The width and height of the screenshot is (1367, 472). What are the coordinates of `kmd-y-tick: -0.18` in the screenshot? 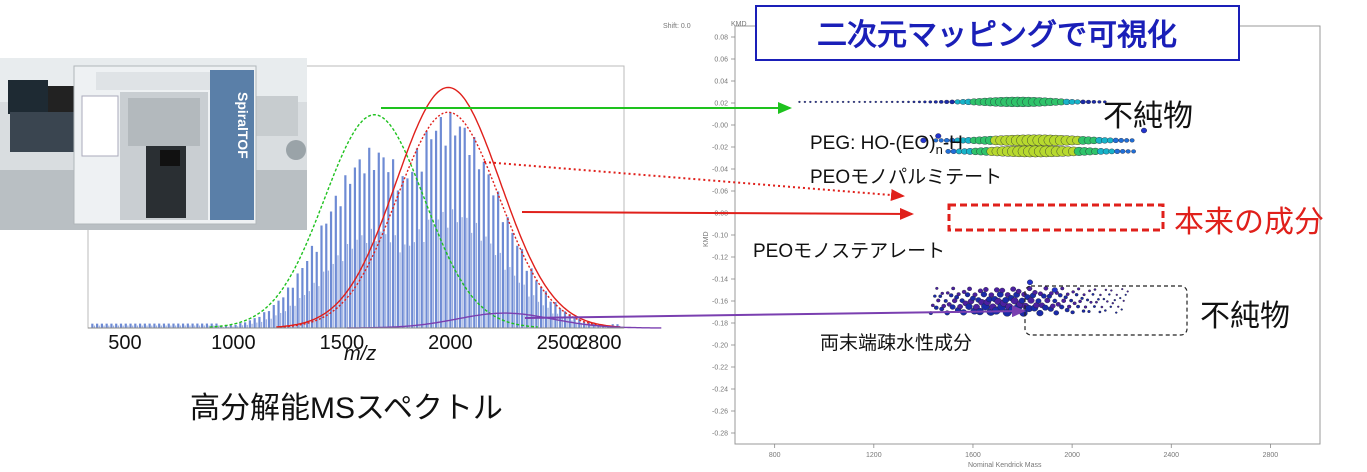 It's located at (720, 324).